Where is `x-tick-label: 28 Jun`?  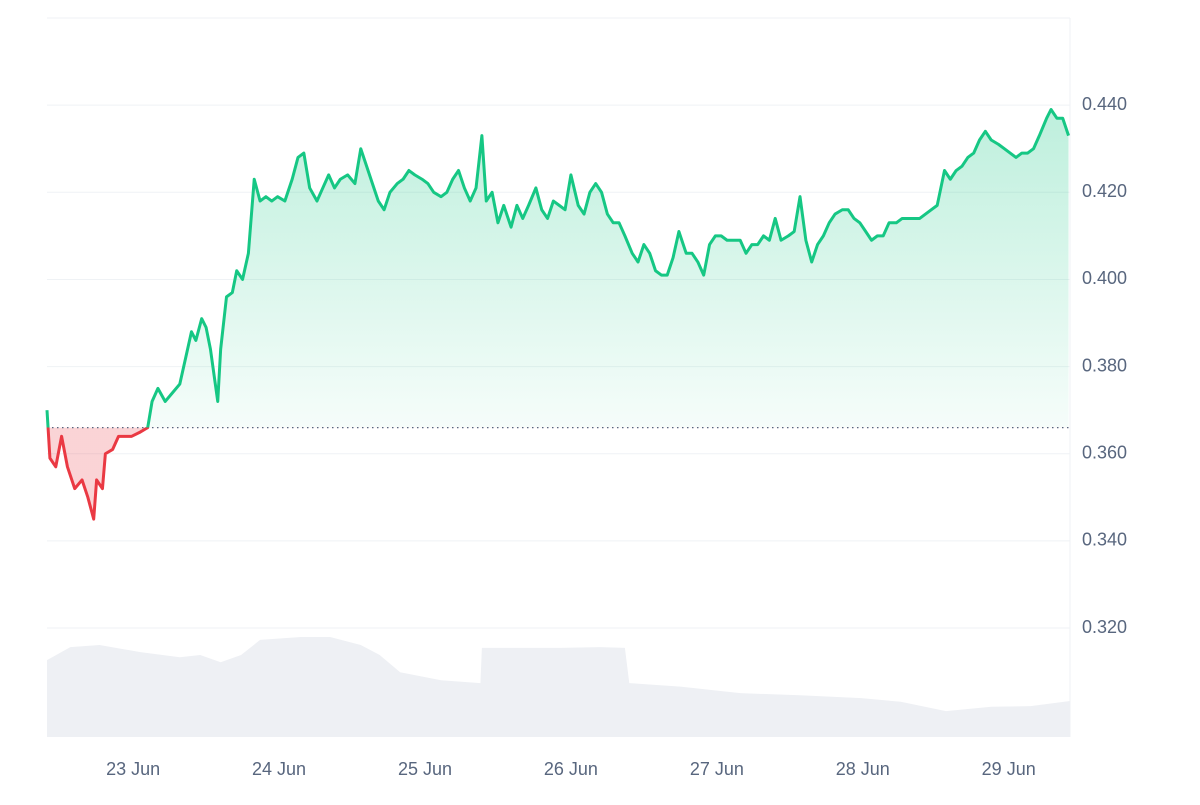 x-tick-label: 28 Jun is located at coordinates (863, 769).